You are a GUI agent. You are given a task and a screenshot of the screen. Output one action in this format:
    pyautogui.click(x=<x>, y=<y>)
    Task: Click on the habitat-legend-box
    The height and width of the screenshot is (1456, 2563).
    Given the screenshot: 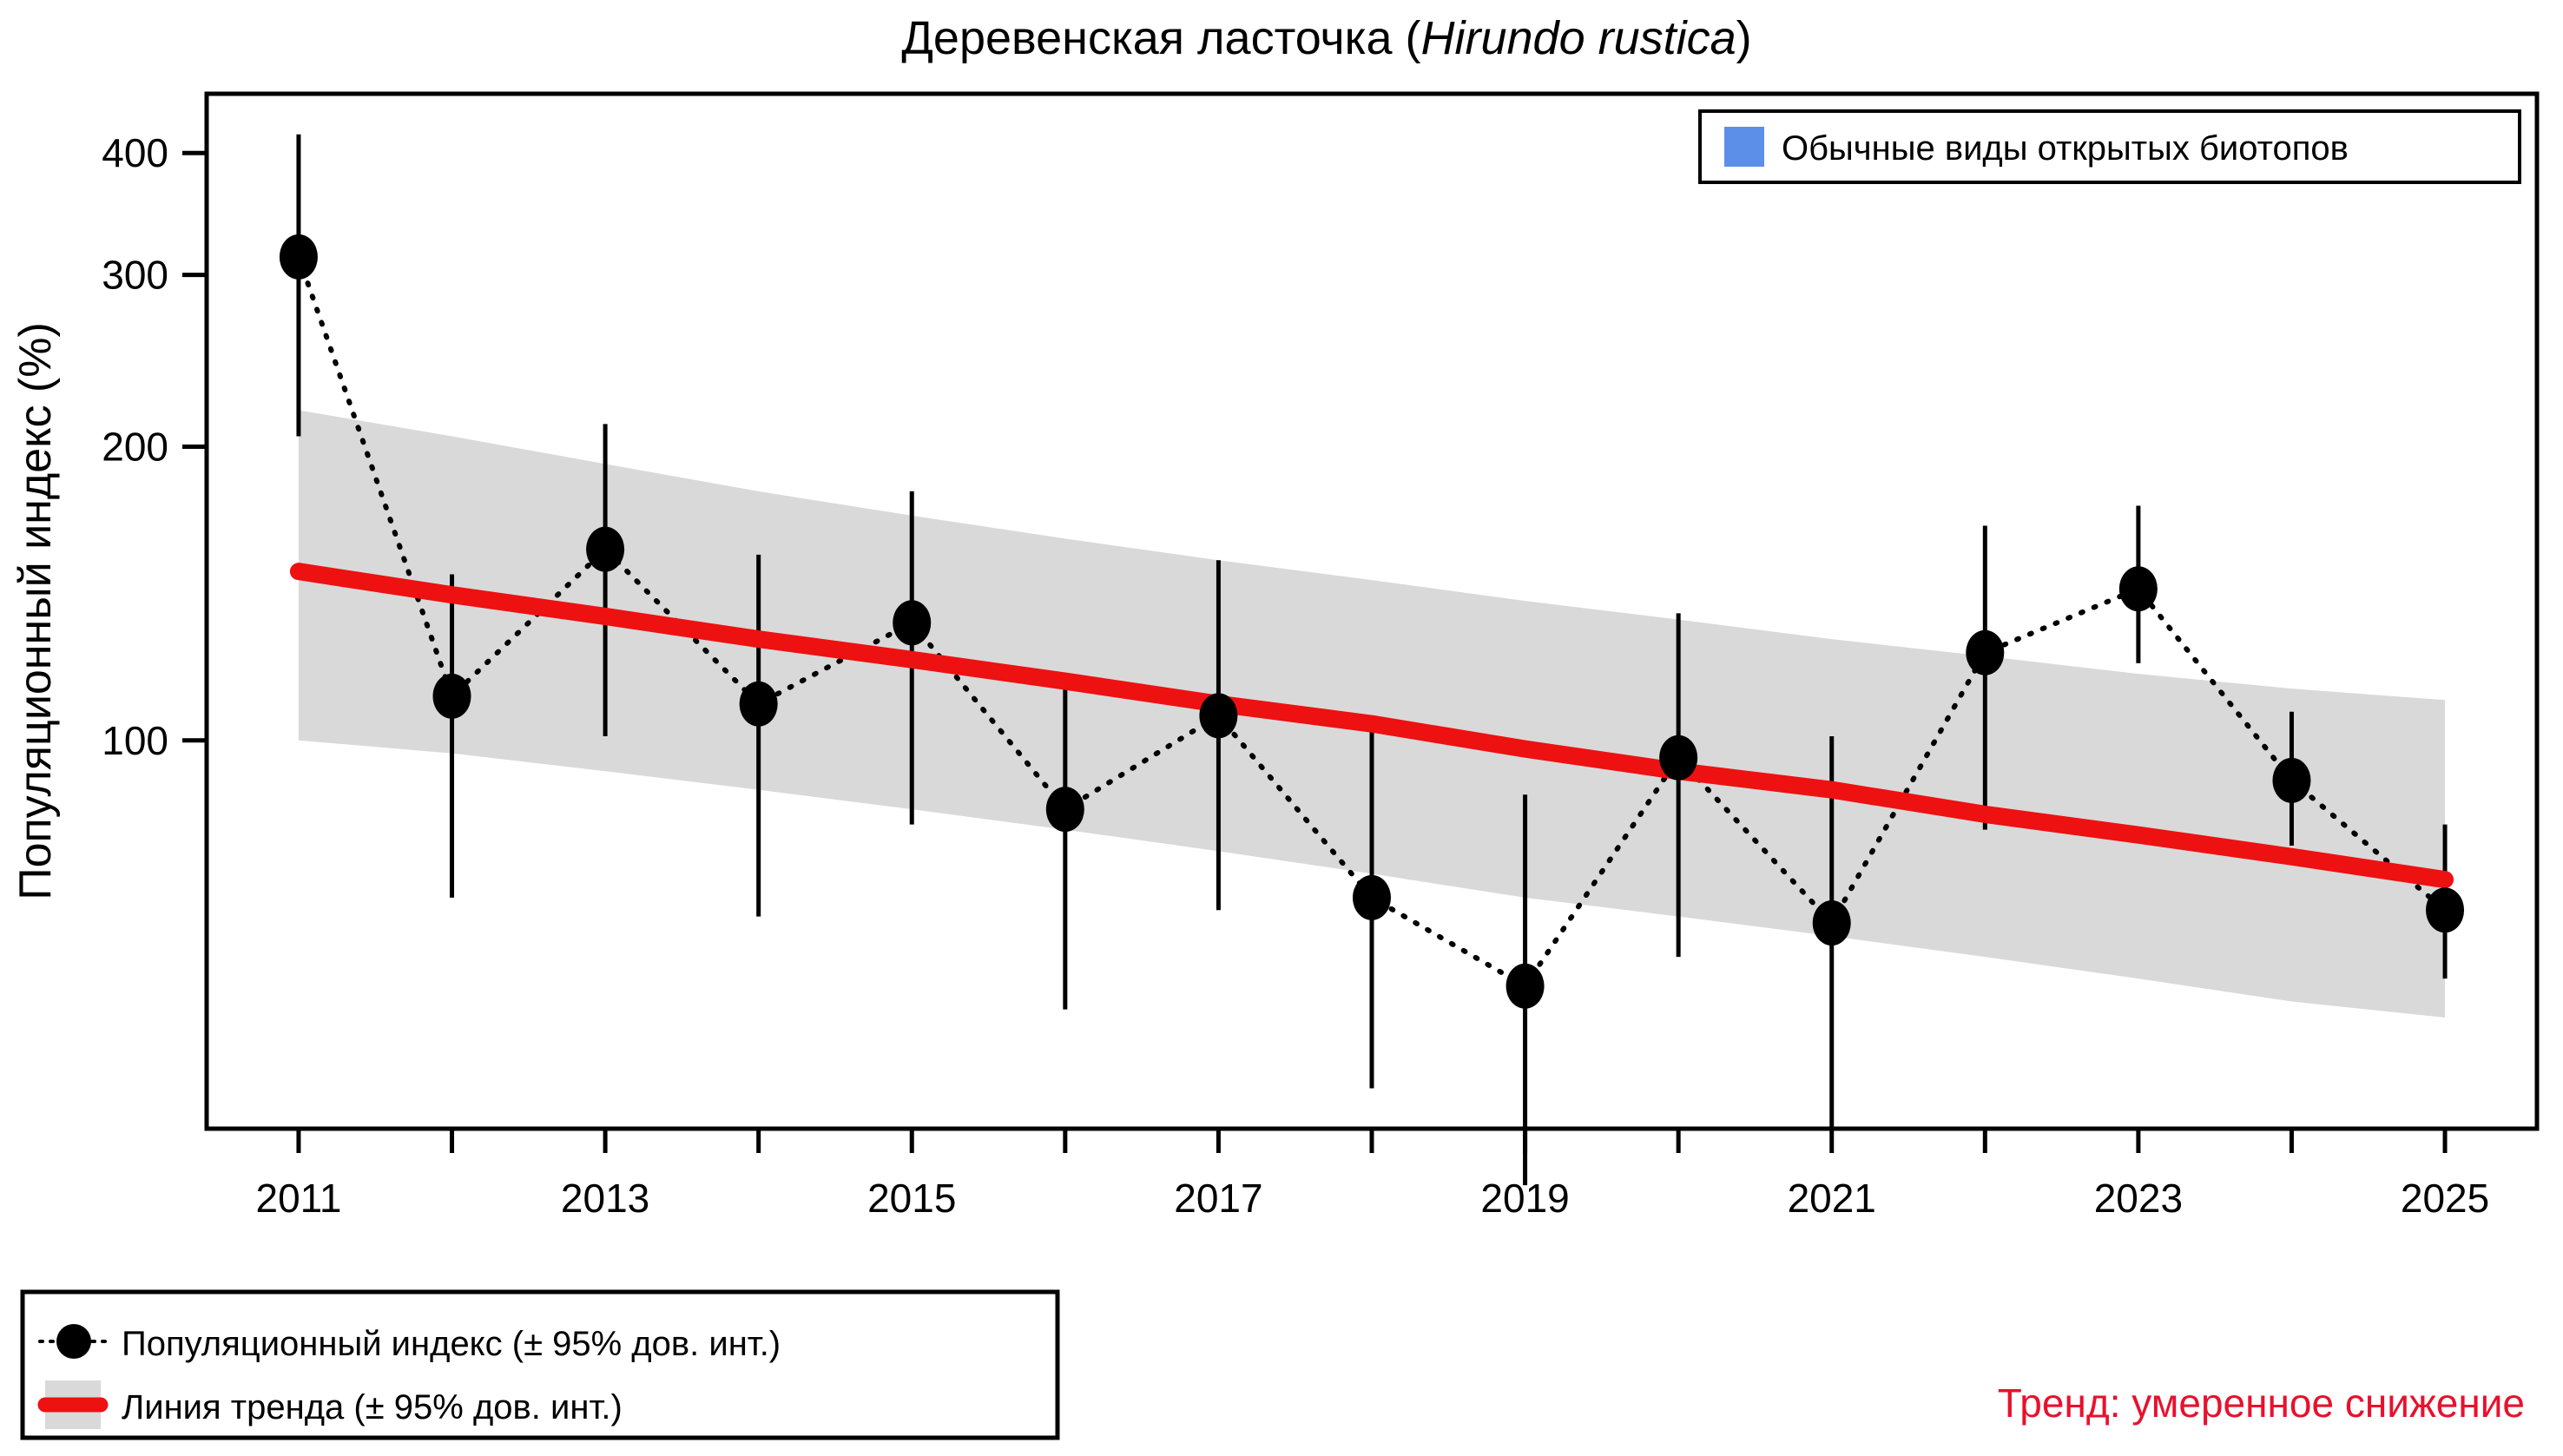 What is the action you would take?
    pyautogui.click(x=2109, y=146)
    